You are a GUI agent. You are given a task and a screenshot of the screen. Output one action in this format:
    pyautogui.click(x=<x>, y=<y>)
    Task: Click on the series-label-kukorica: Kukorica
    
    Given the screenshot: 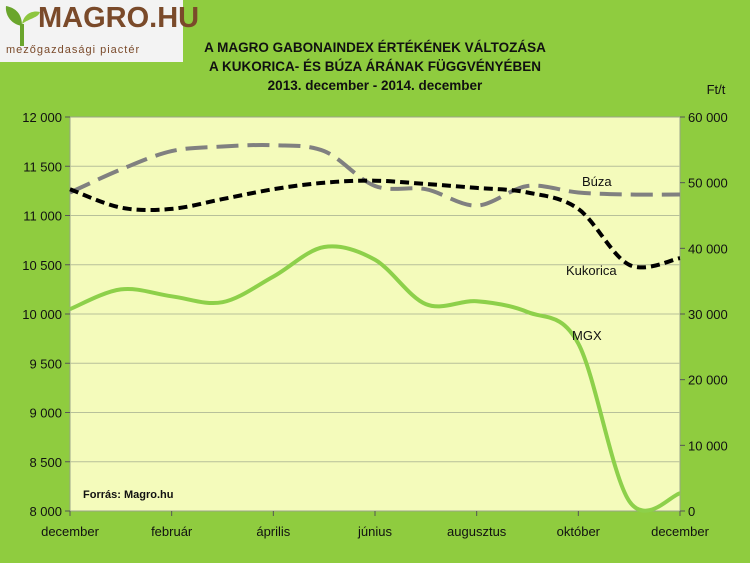 What is the action you would take?
    pyautogui.click(x=591, y=270)
    